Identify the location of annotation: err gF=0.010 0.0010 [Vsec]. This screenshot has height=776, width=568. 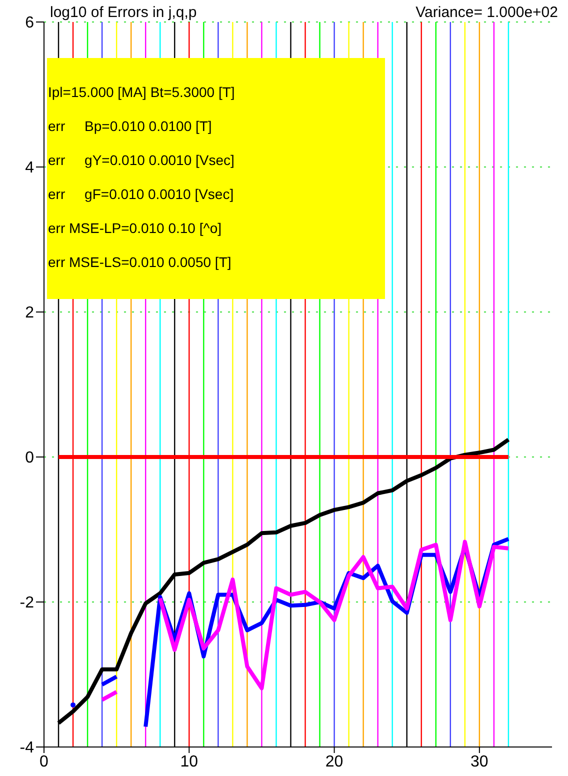
(141, 194).